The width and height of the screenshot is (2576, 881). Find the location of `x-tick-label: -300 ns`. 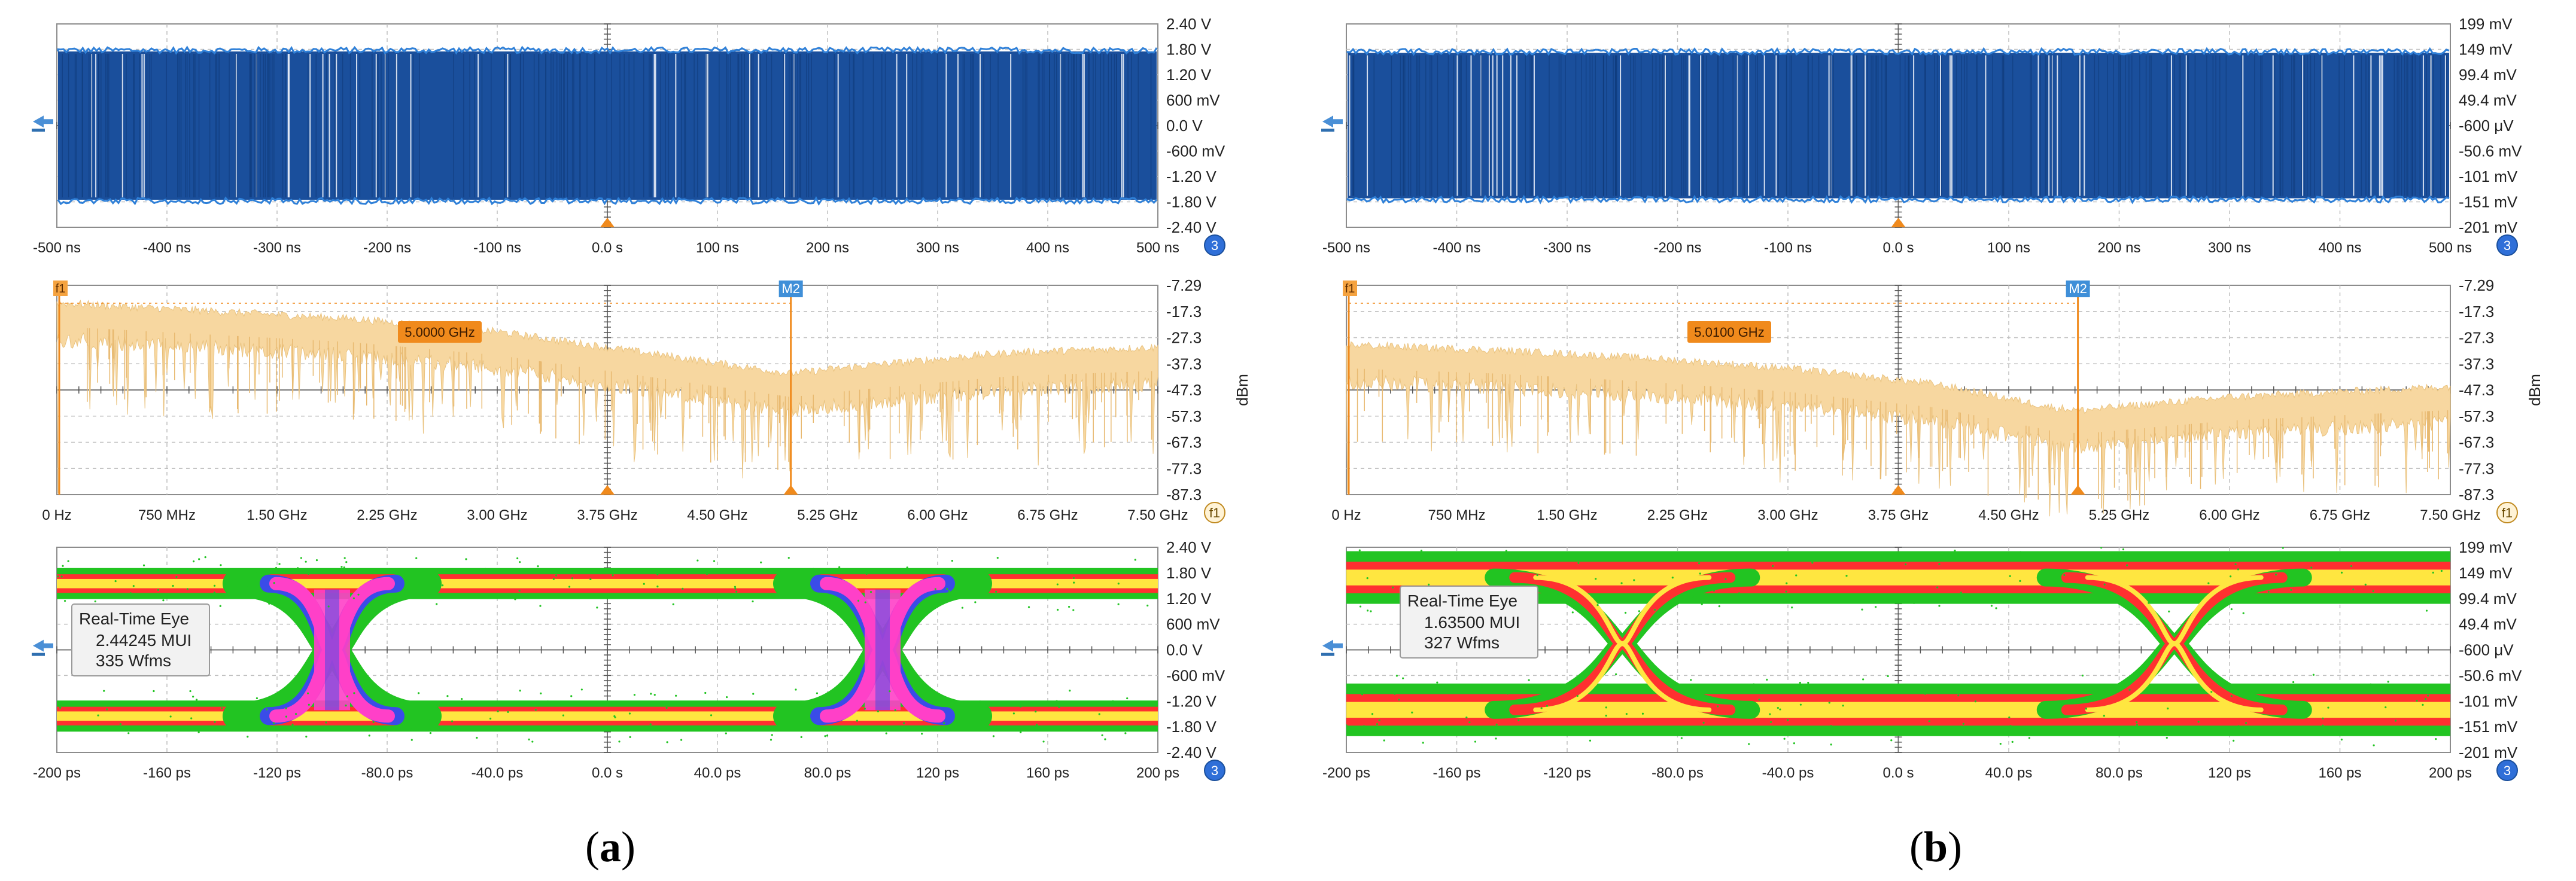

x-tick-label: -300 ns is located at coordinates (277, 248).